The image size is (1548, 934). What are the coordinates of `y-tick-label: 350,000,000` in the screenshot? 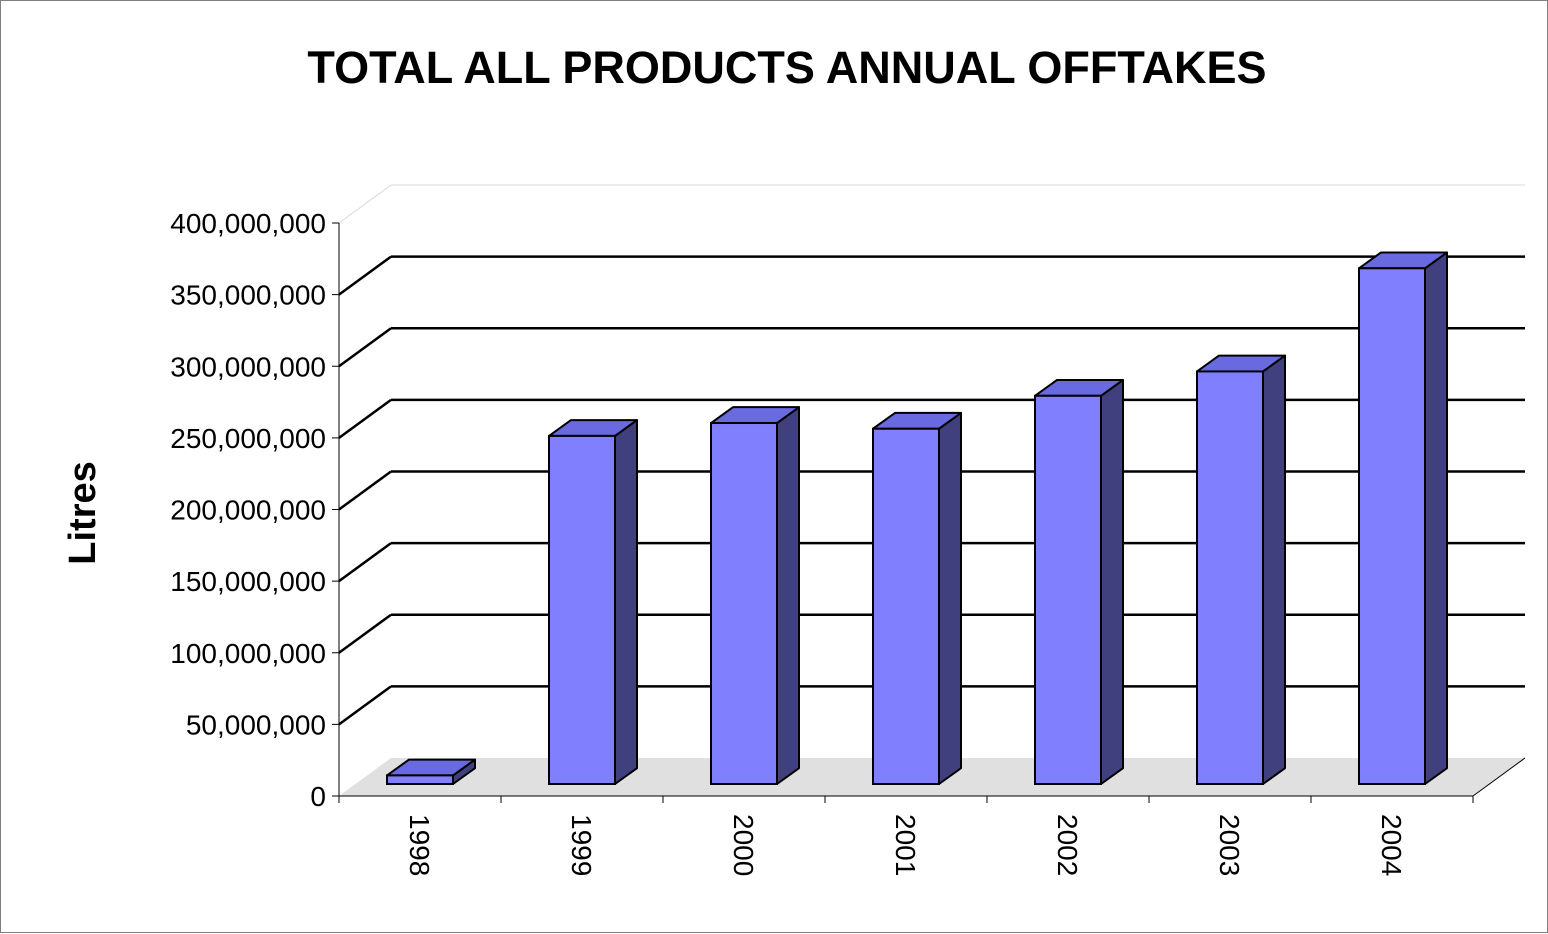 It's located at (248, 295).